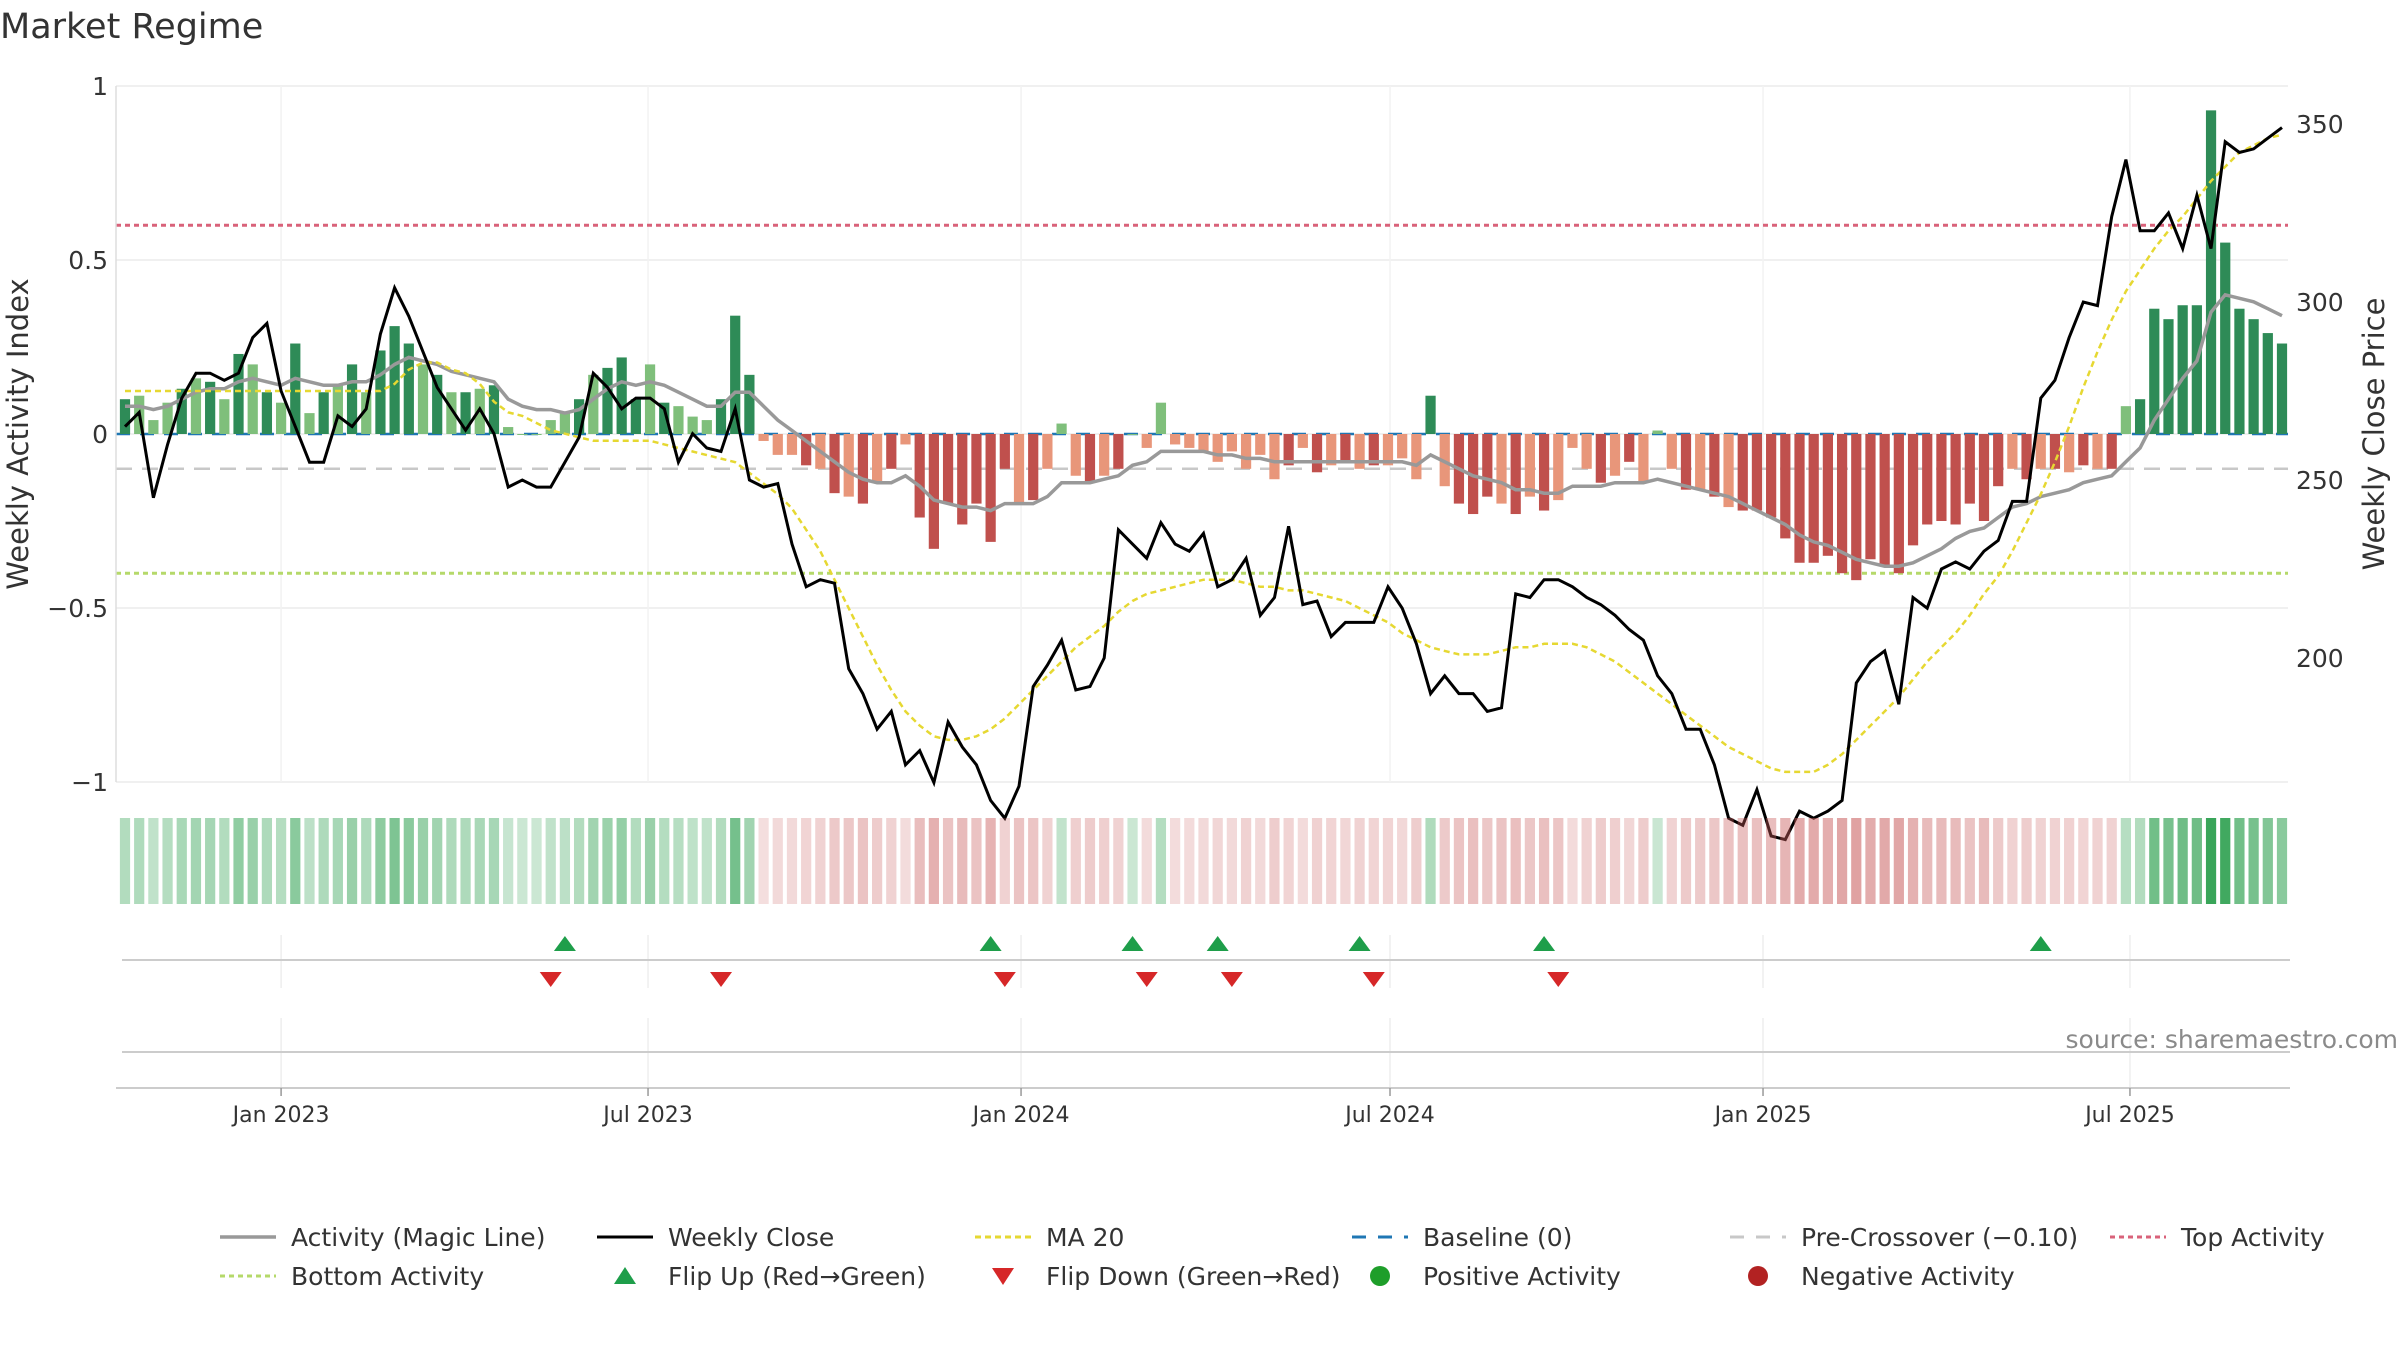 Image resolution: width=2400 pixels, height=1354 pixels. I want to click on legend-label: Negative Activity, so click(1908, 1276).